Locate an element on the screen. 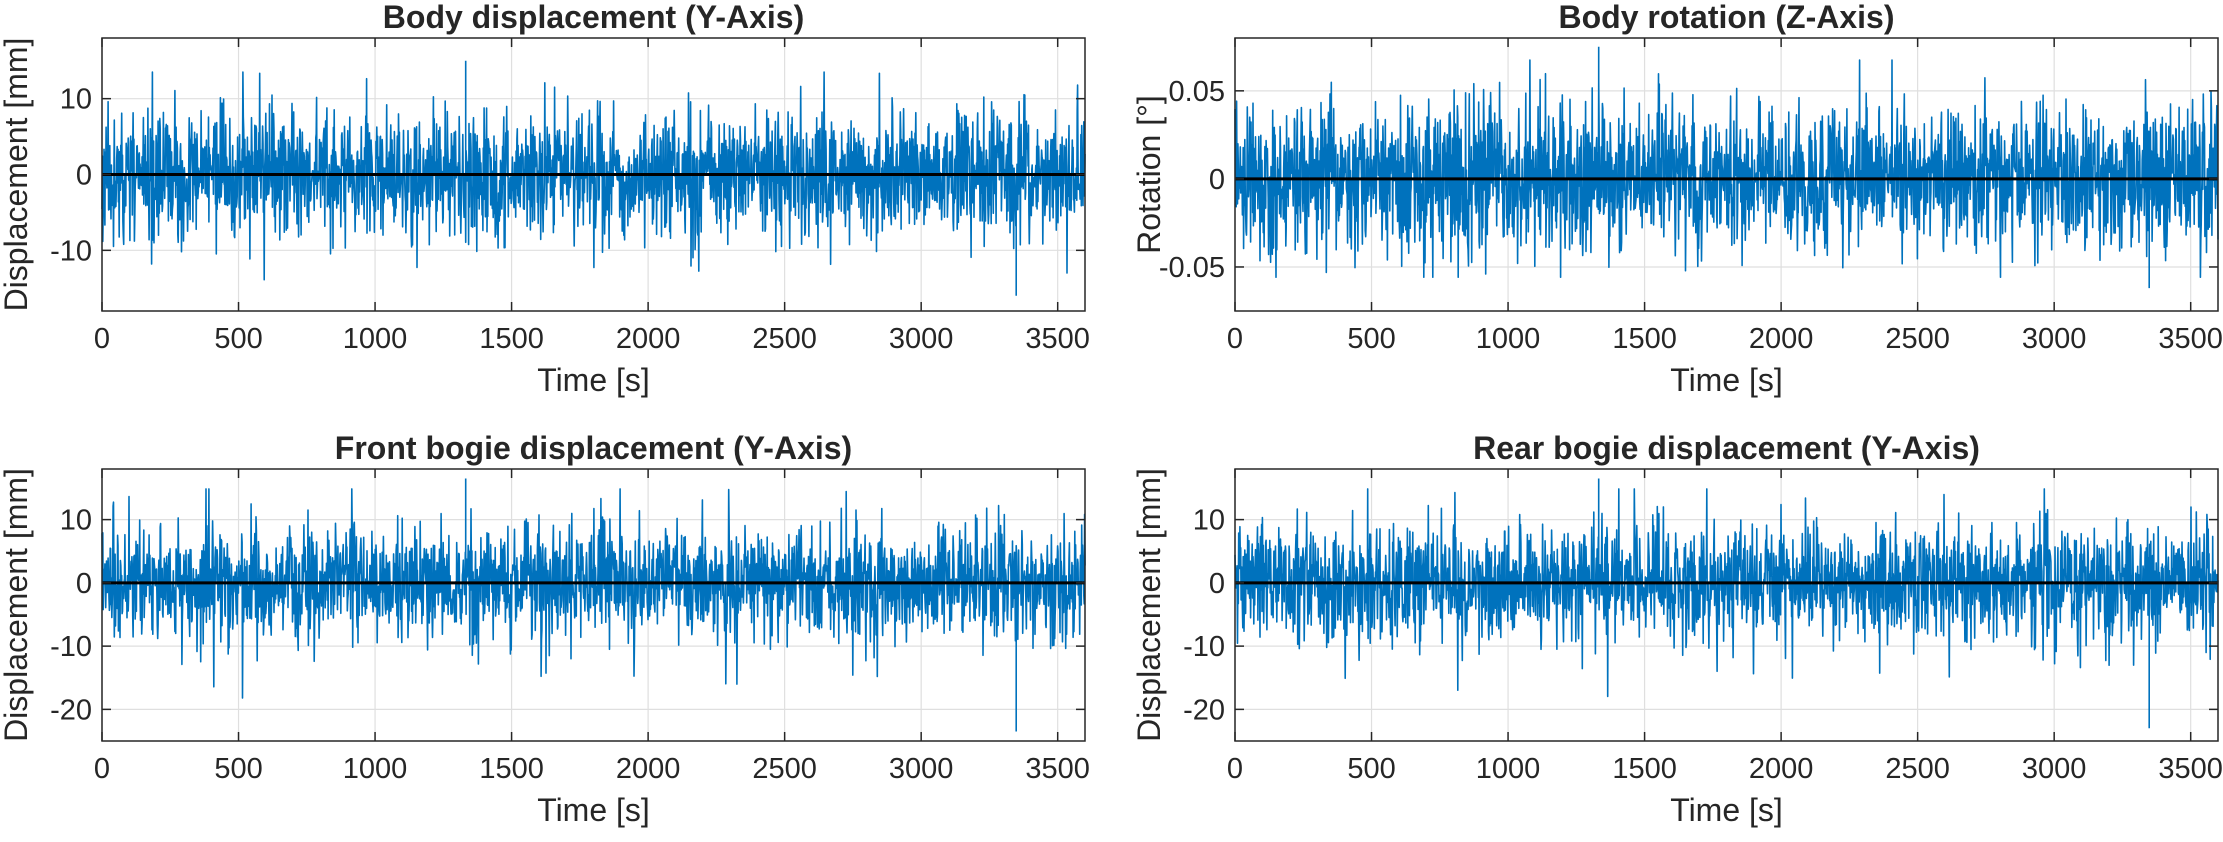 This screenshot has height=842, width=2223. y-axis-label: Rotation [°] is located at coordinates (1149, 174).